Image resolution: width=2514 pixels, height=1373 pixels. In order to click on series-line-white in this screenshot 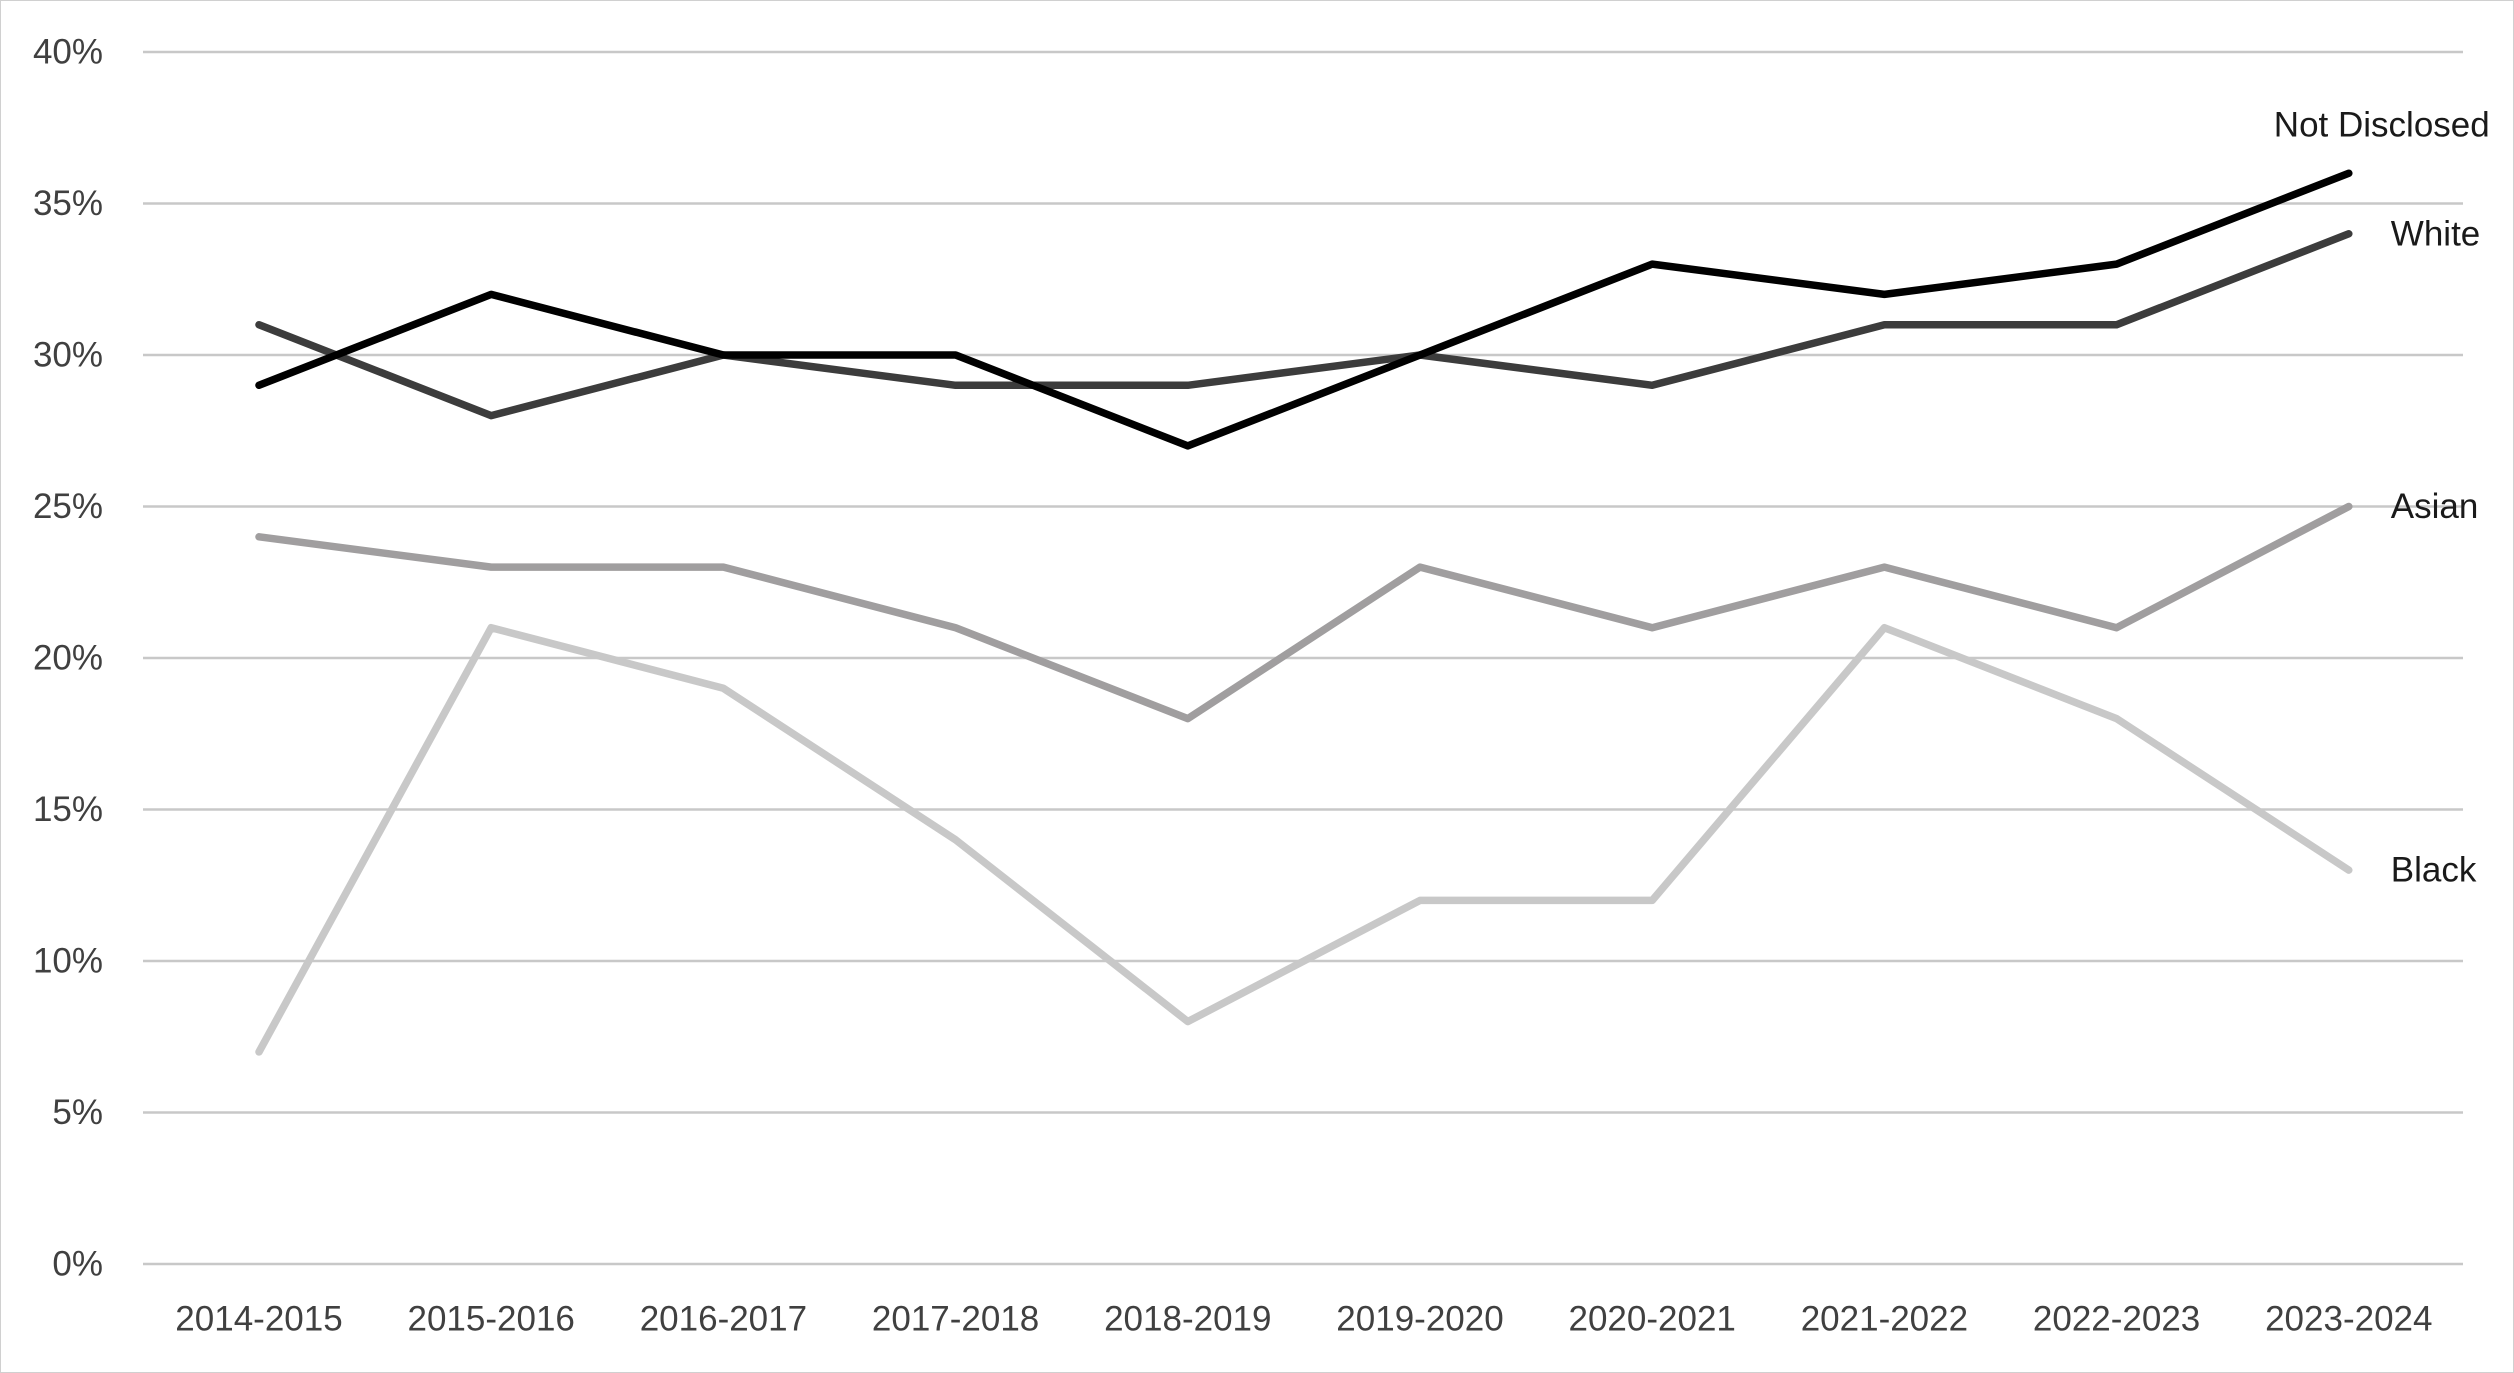, I will do `click(1304, 325)`.